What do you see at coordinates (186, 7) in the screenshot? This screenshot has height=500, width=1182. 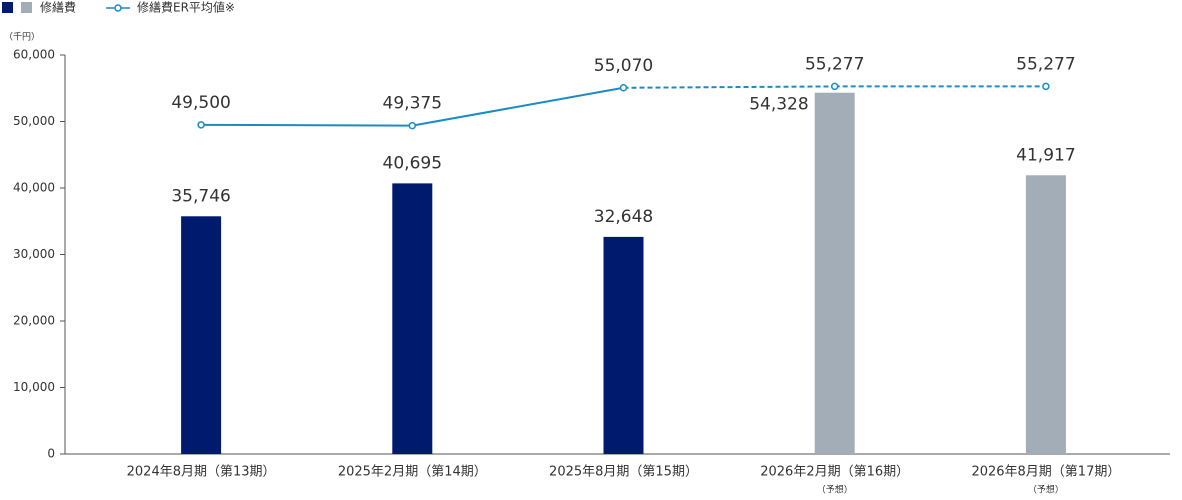 I see `legend-label: 修繕費ER平均値※` at bounding box center [186, 7].